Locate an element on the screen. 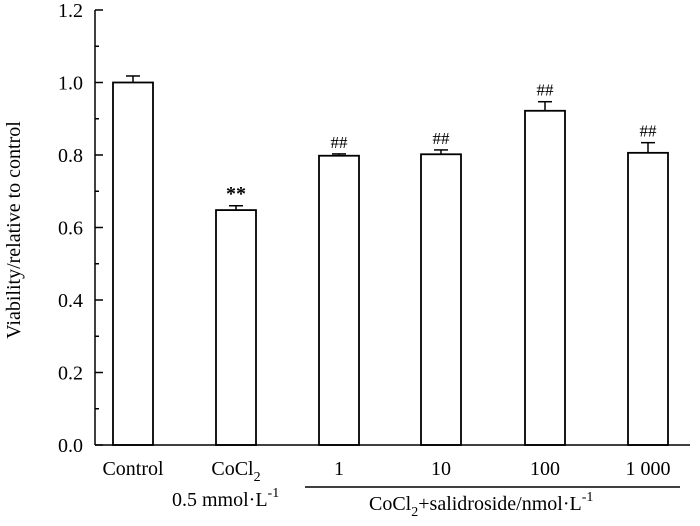 This screenshot has height=526, width=700. x-tick-label: 1 000 is located at coordinates (648, 469).